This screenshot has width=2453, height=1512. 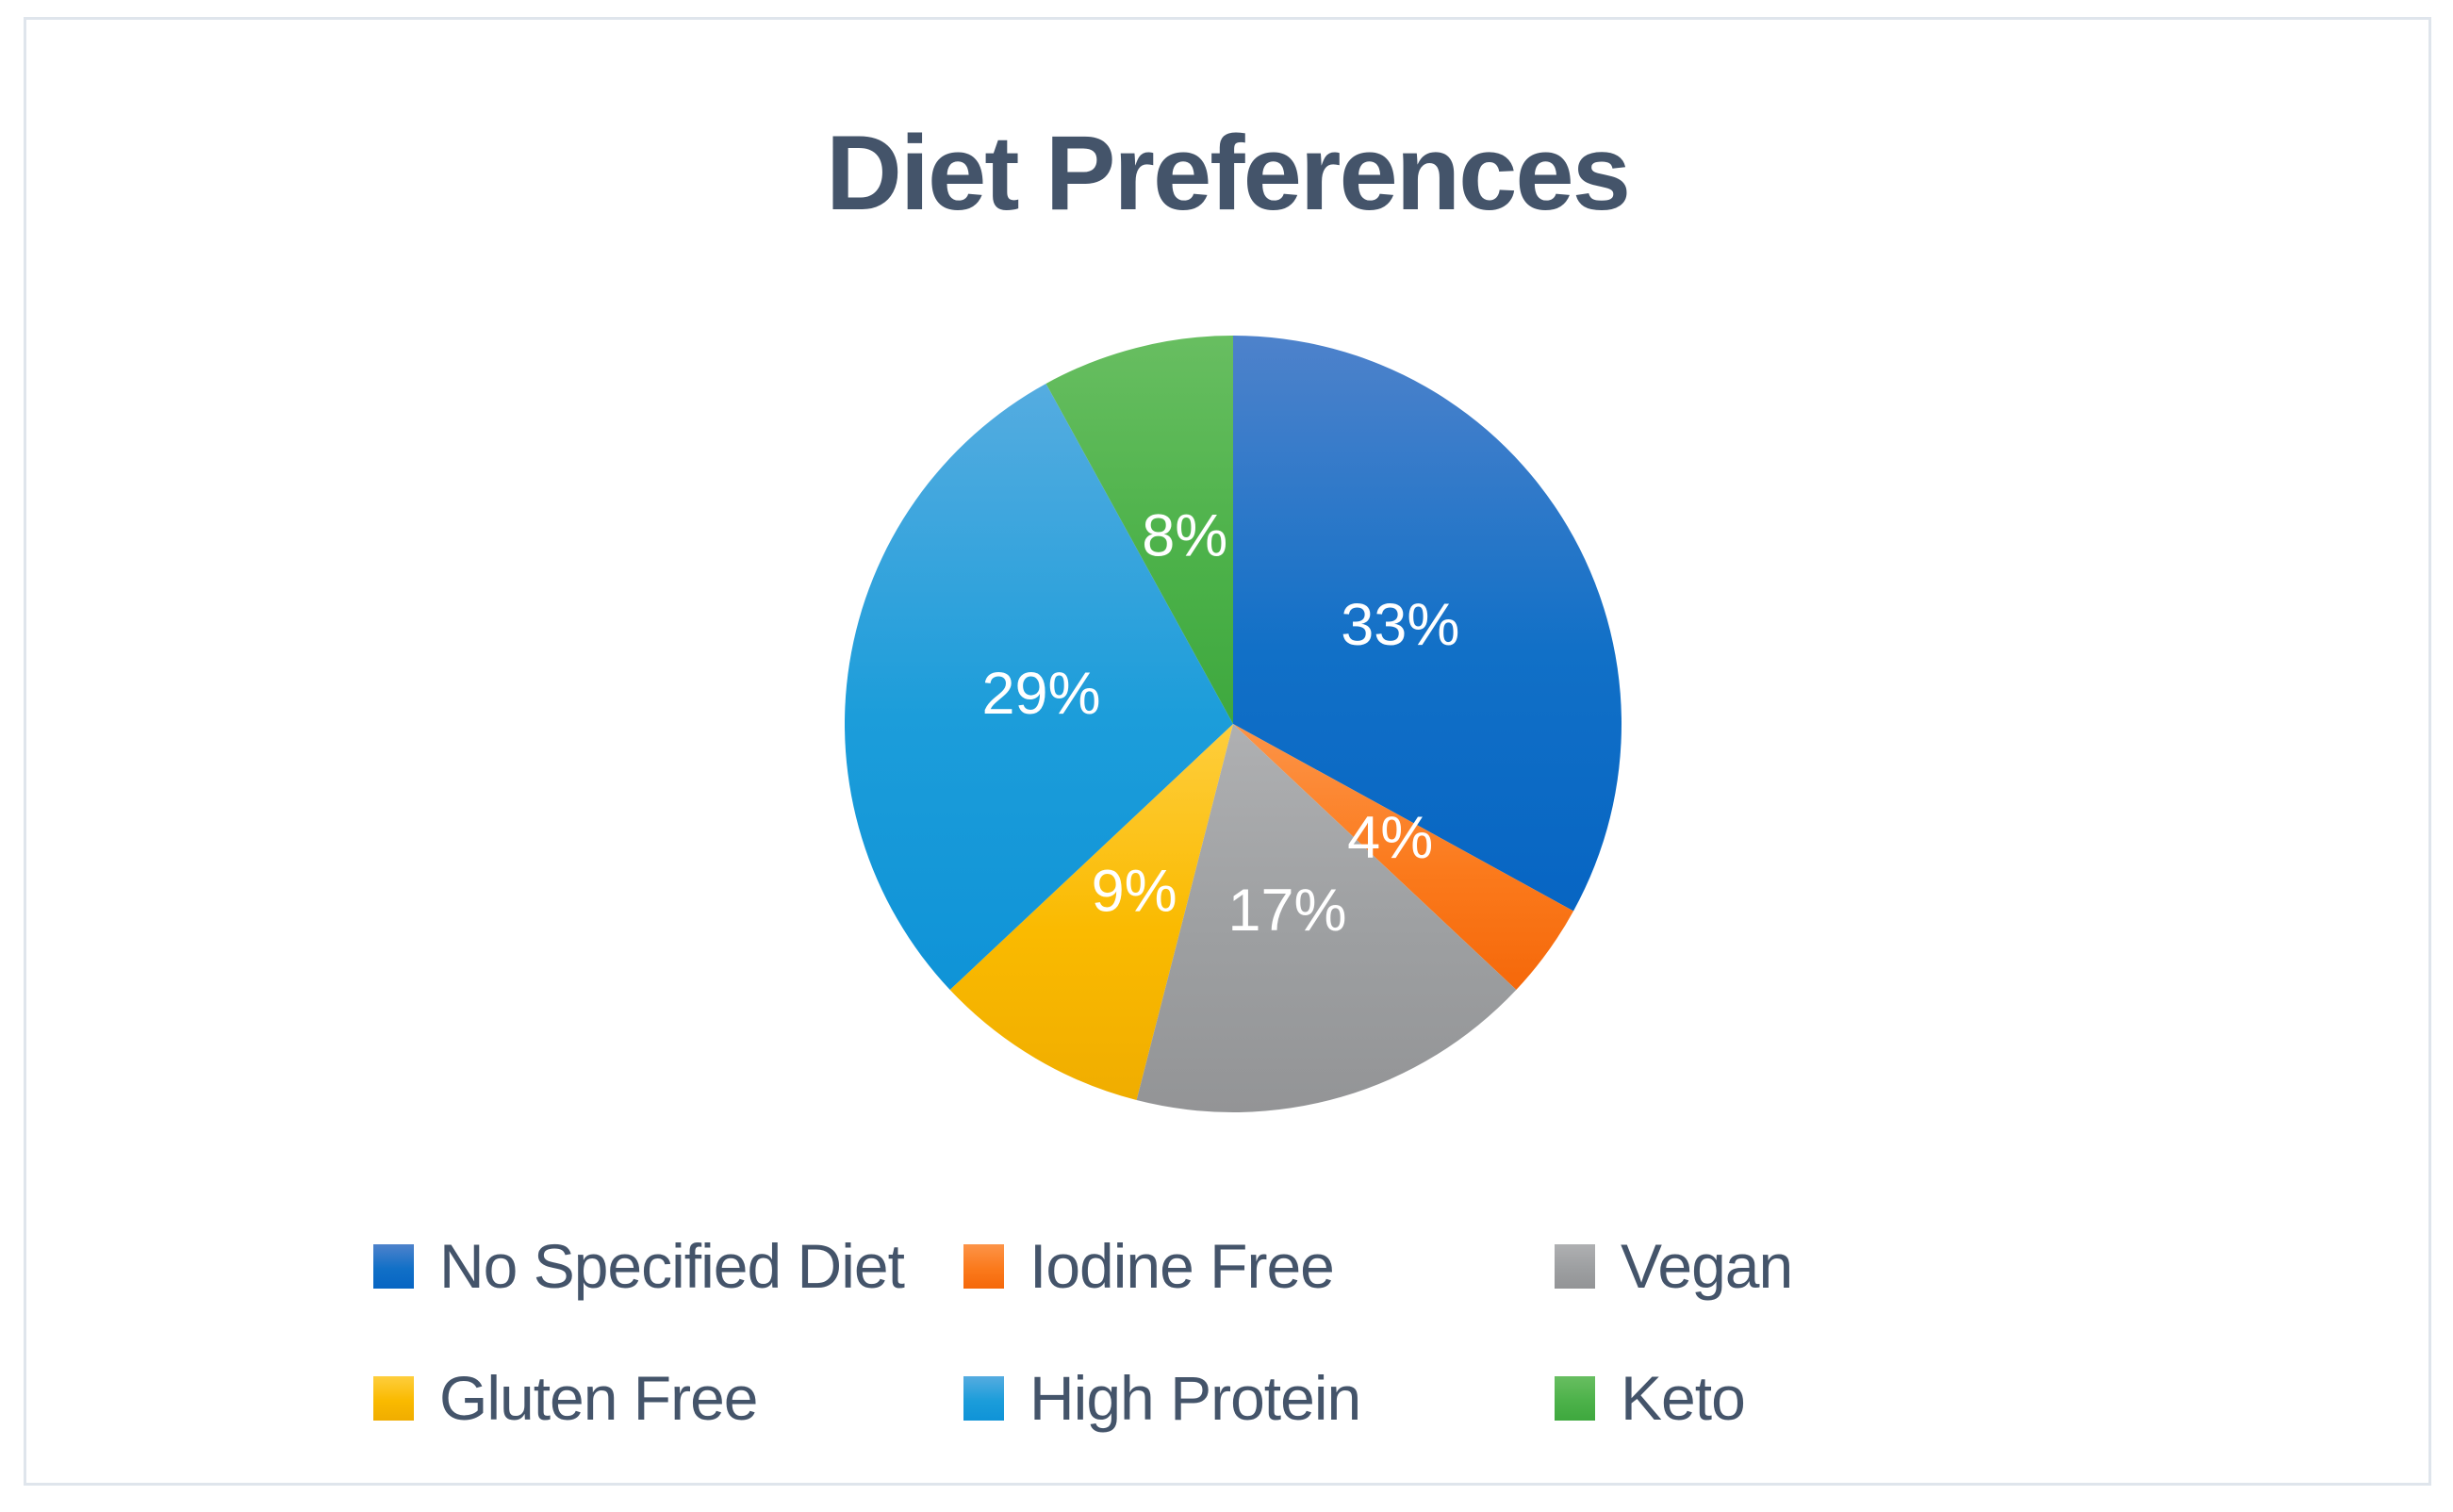 What do you see at coordinates (1182, 1266) in the screenshot?
I see `legend-label: Iodine Free` at bounding box center [1182, 1266].